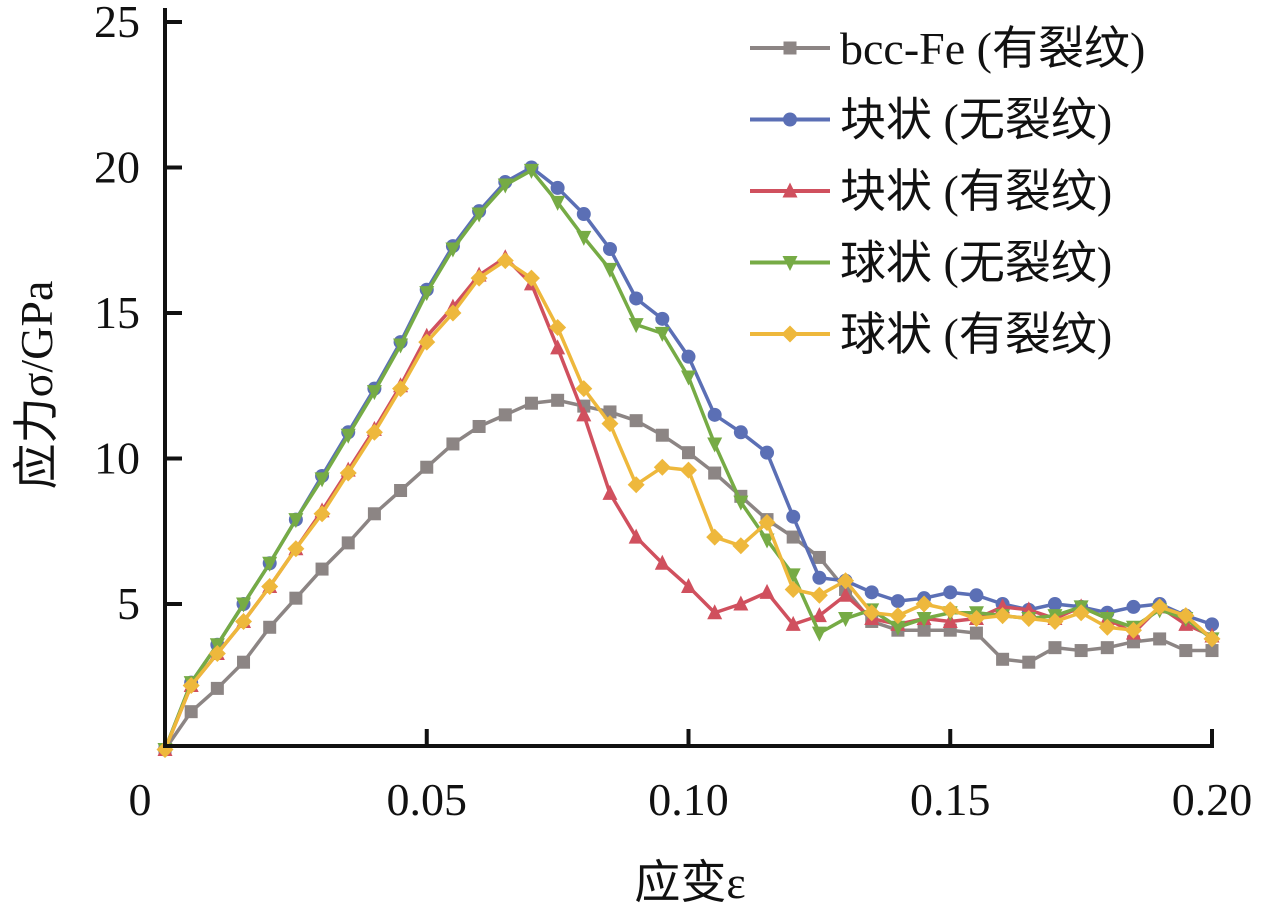  What do you see at coordinates (976, 120) in the screenshot?
I see `legend-label: 块状 (无裂纹)` at bounding box center [976, 120].